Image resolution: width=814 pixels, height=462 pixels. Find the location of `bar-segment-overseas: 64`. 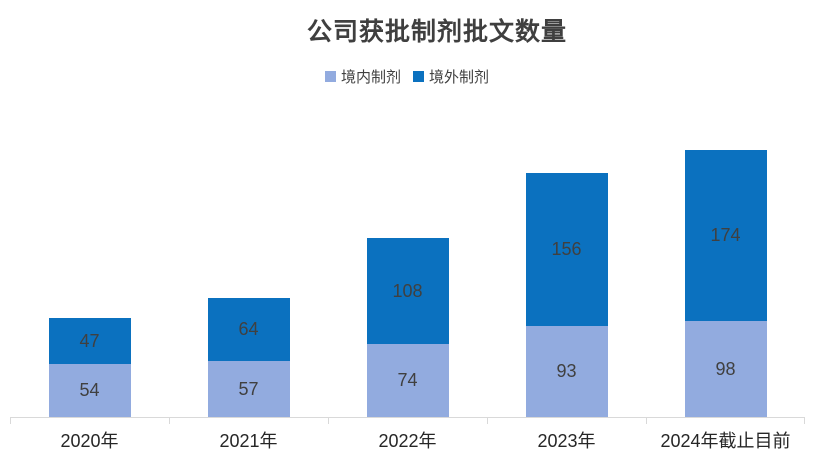

bar-segment-overseas: 64 is located at coordinates (248, 329).